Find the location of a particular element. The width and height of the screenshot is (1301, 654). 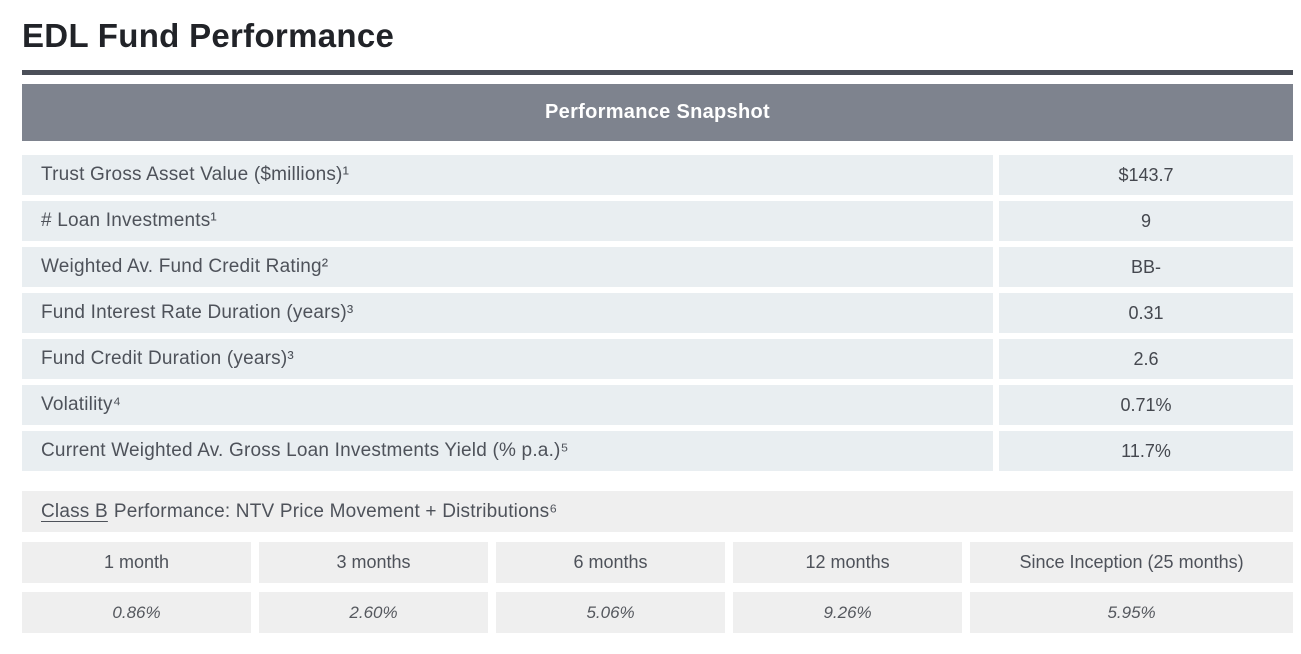

metric-value-loan-investments: 9 is located at coordinates (1146, 221).